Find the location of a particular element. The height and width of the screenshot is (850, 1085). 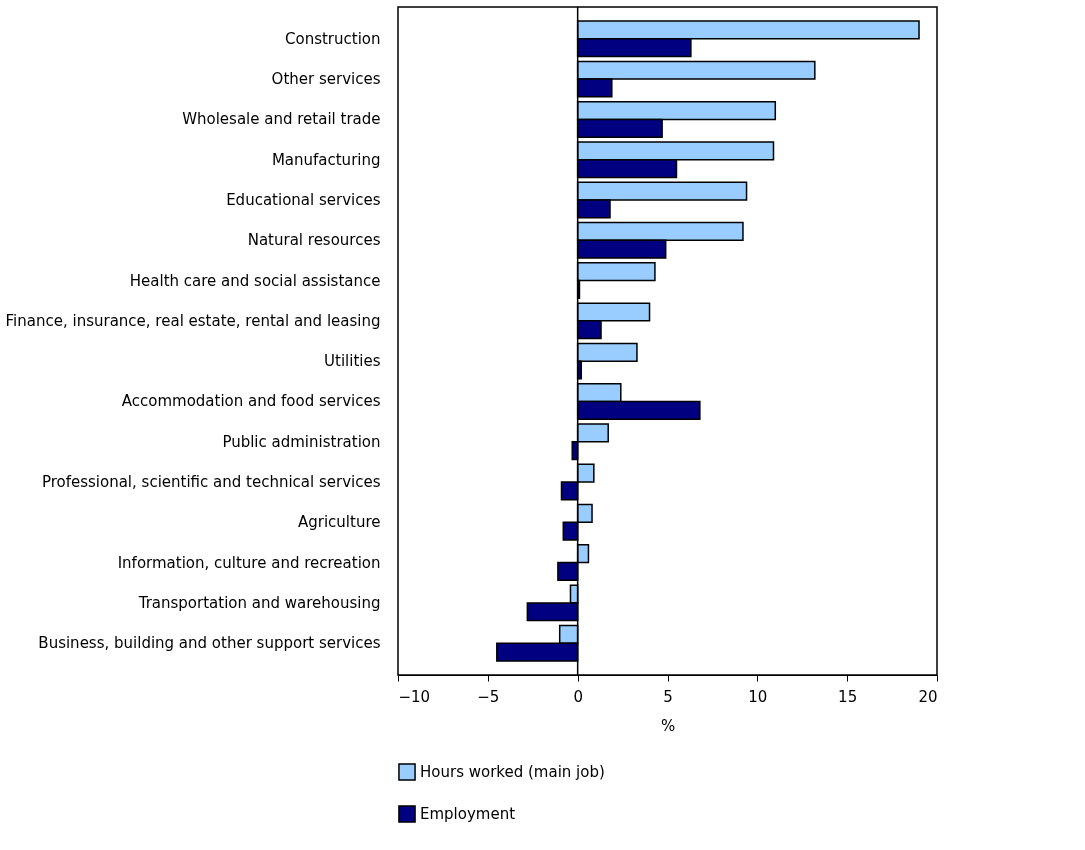

y-tick-label: Agriculture is located at coordinates (339, 522).